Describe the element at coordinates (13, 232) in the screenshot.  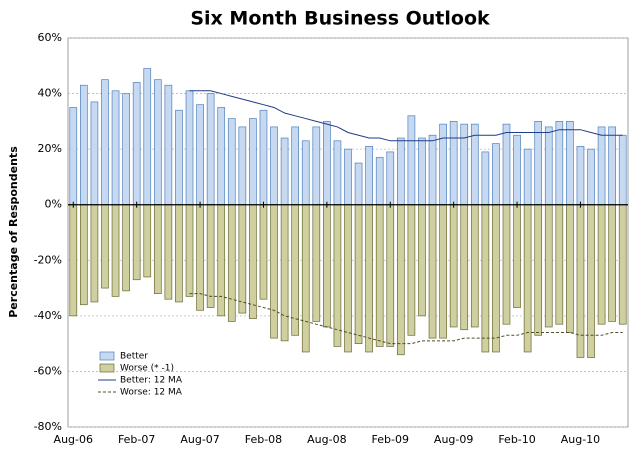
I see `y-axis-label: Percentage of Respondents` at that location.